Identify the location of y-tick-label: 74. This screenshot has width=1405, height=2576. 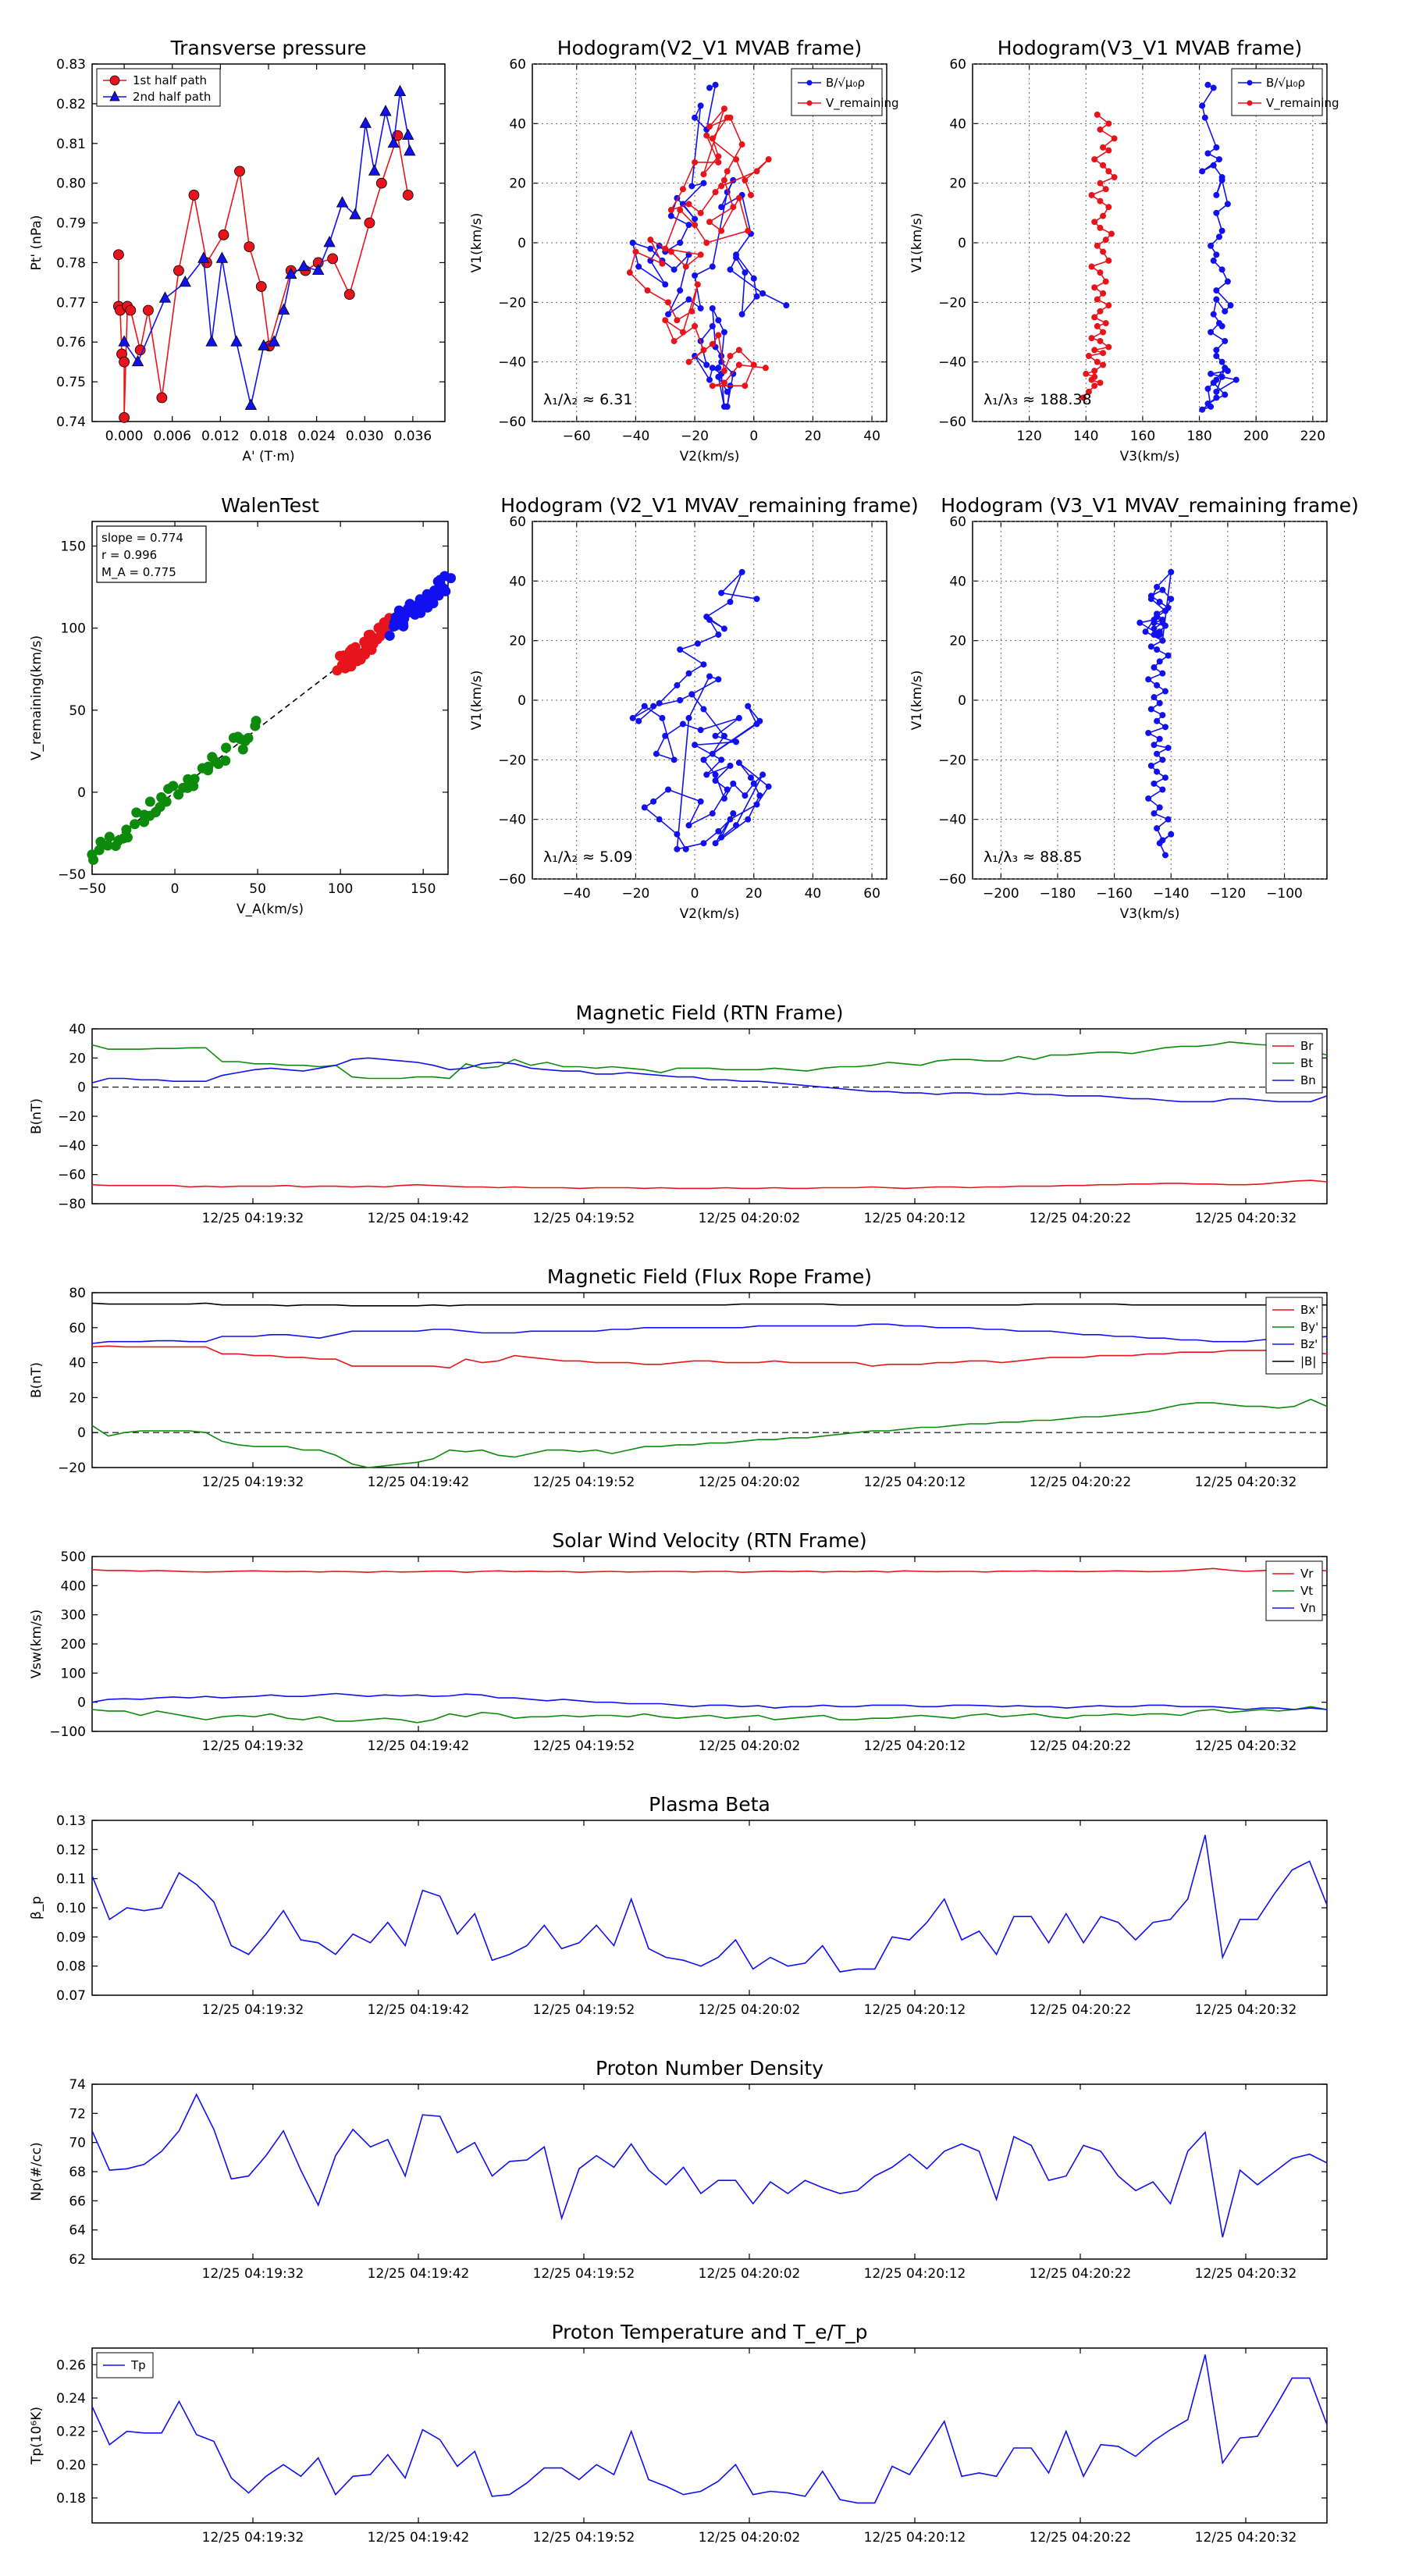
(77, 2085).